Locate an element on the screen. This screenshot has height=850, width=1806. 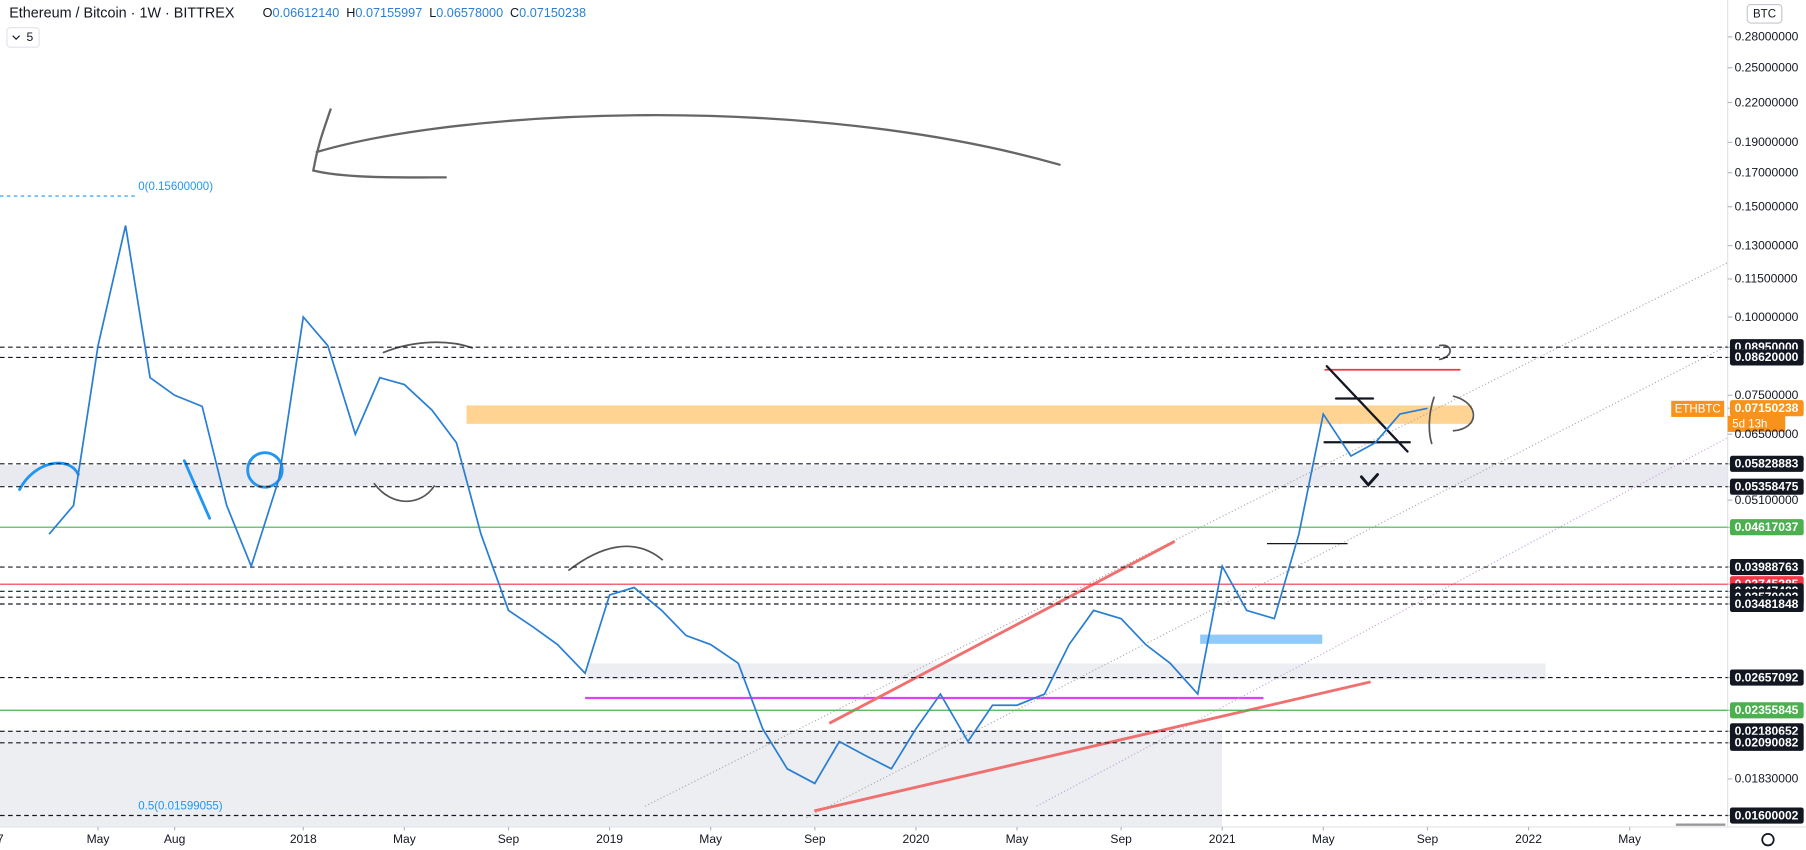
ohlc-key: C is located at coordinates (514, 13).